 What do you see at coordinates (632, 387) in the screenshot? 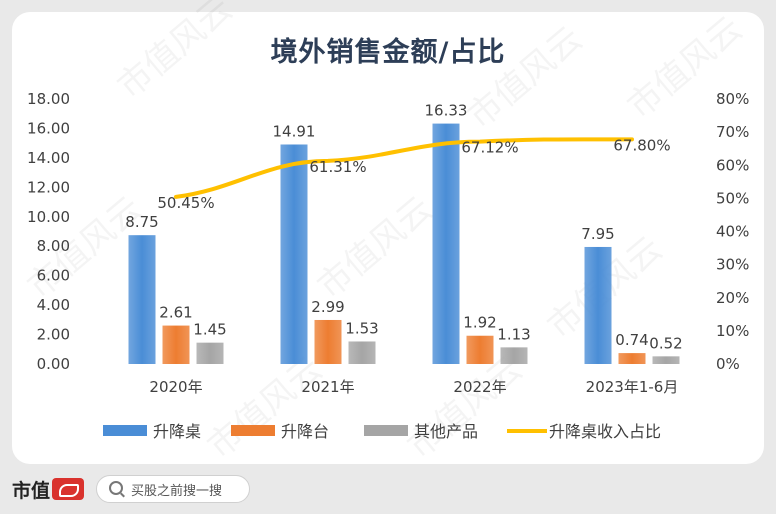
I see `category-label: 2023年1-6月` at bounding box center [632, 387].